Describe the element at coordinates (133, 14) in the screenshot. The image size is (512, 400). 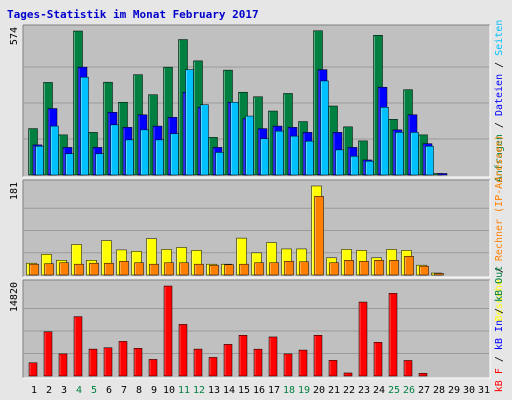
I see `chart-title: Tages-Statistik im Monat February 2017` at that location.